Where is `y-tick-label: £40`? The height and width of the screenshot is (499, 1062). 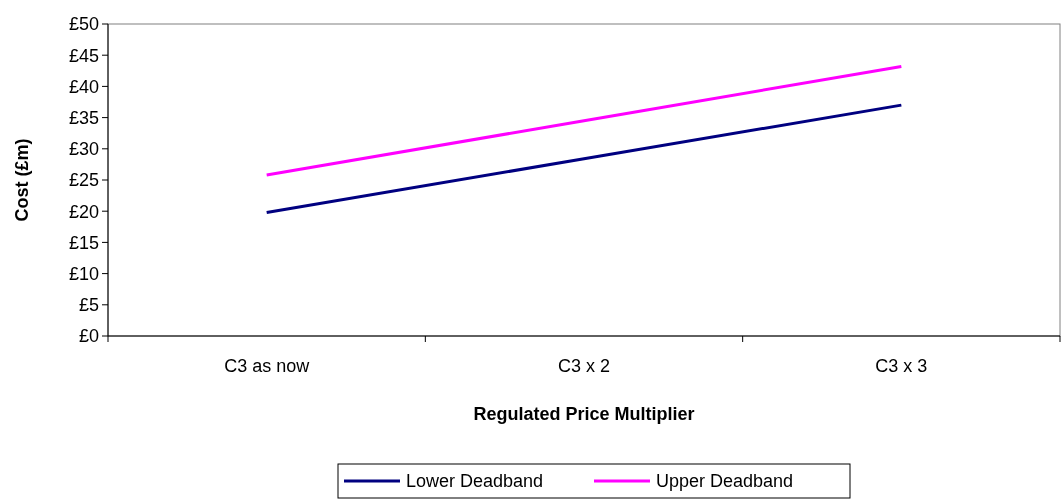 y-tick-label: £40 is located at coordinates (83, 86).